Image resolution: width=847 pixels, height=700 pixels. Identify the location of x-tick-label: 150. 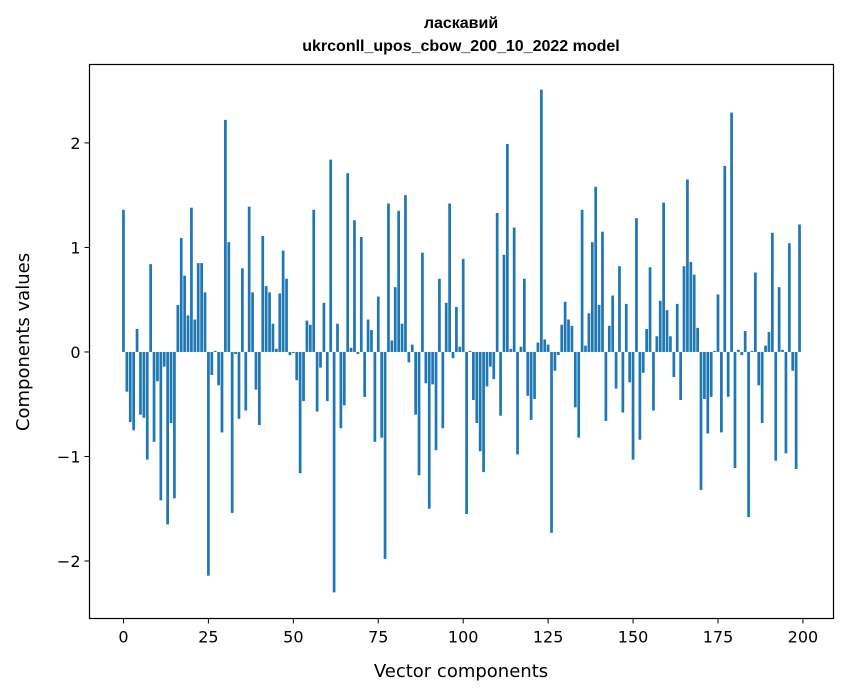
(633, 637).